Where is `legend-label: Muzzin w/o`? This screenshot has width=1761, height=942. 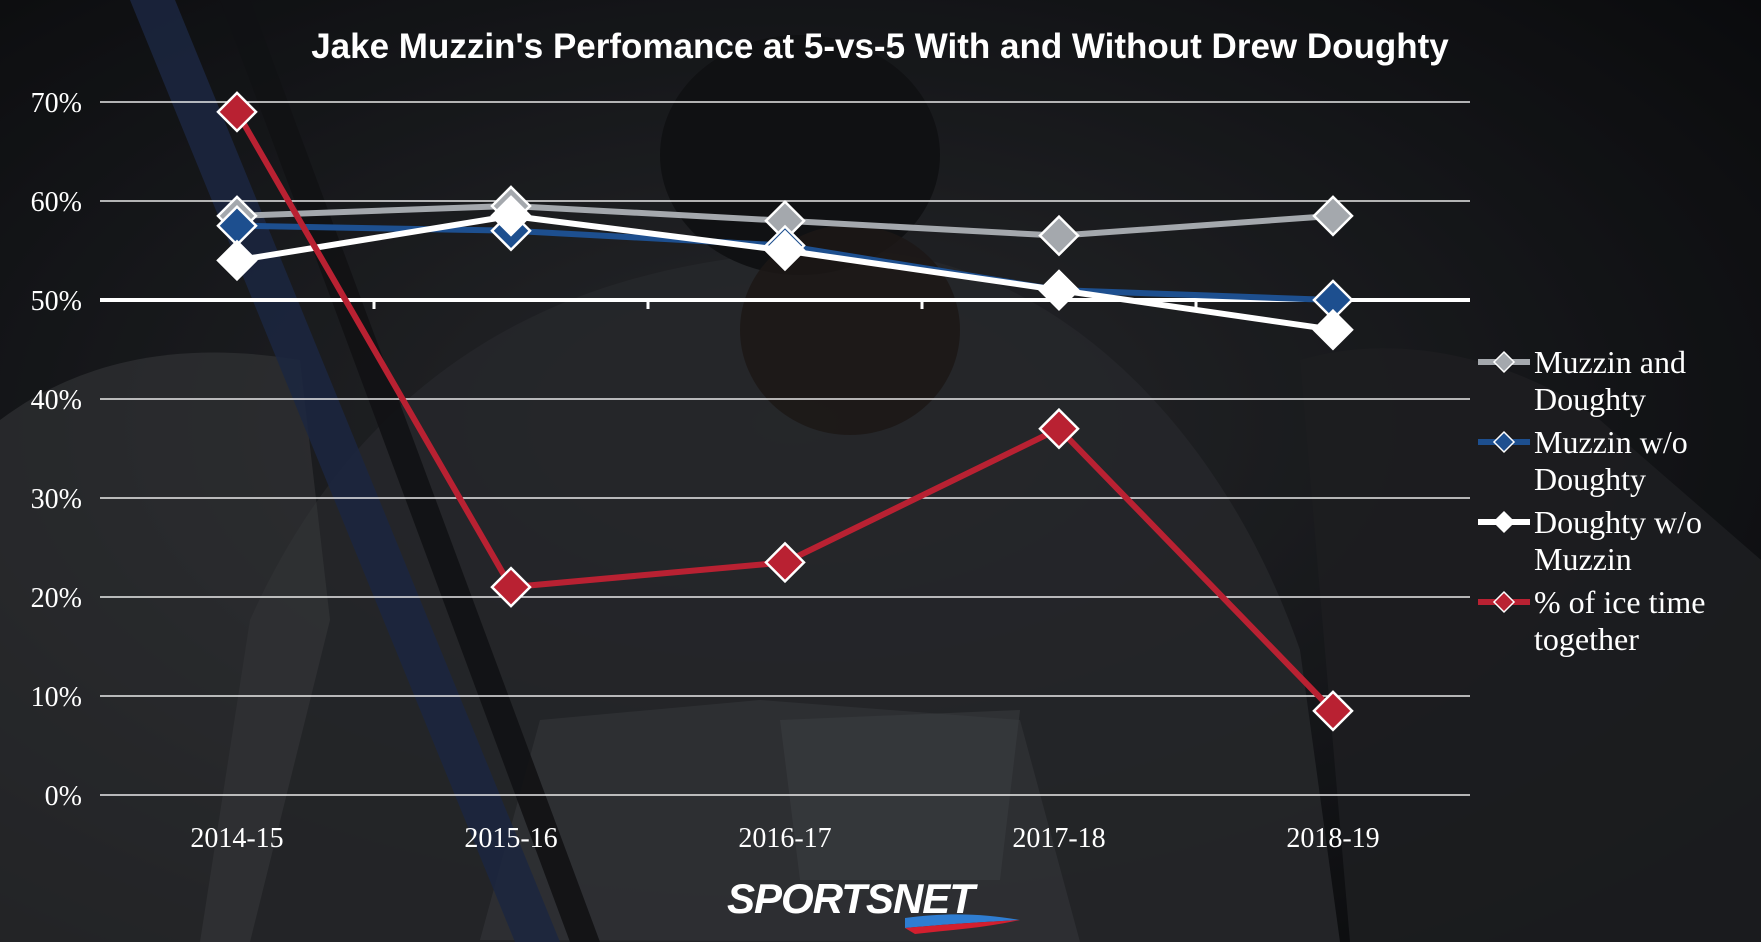
legend-label: Muzzin w/o is located at coordinates (1611, 442).